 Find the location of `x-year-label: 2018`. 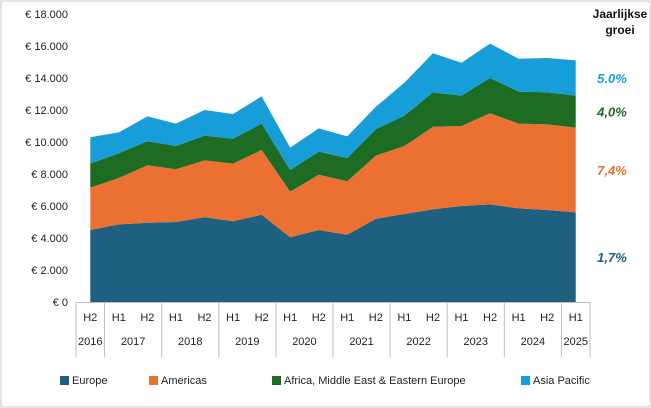

x-year-label: 2018 is located at coordinates (190, 342).